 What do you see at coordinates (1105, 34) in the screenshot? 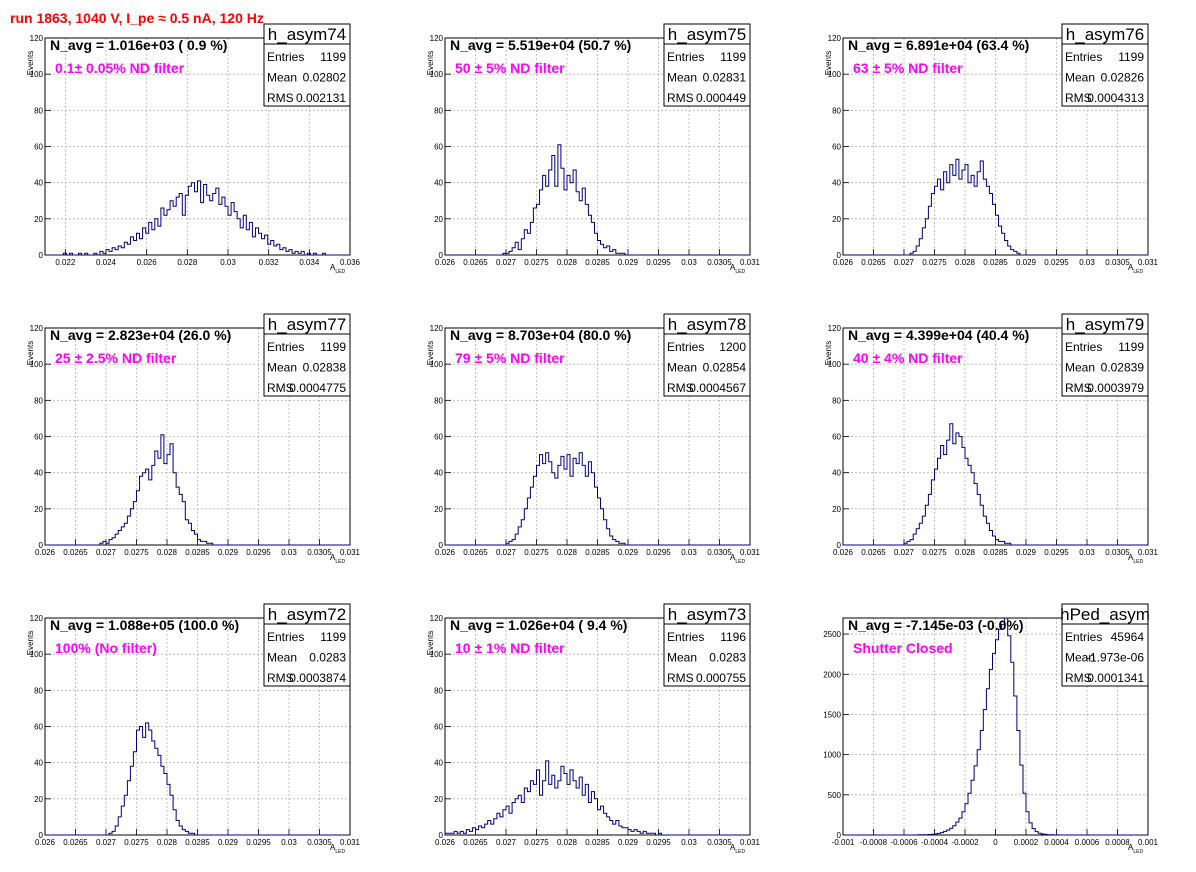
I see `histogram-name: h_asym76` at bounding box center [1105, 34].